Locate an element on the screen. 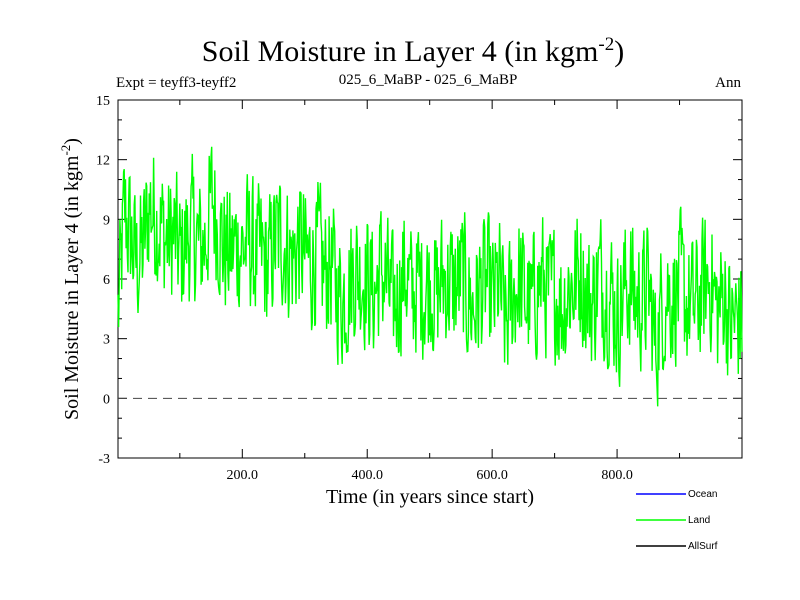 This screenshot has height=600, width=800. x-tick-label: 600.0 is located at coordinates (492, 475).